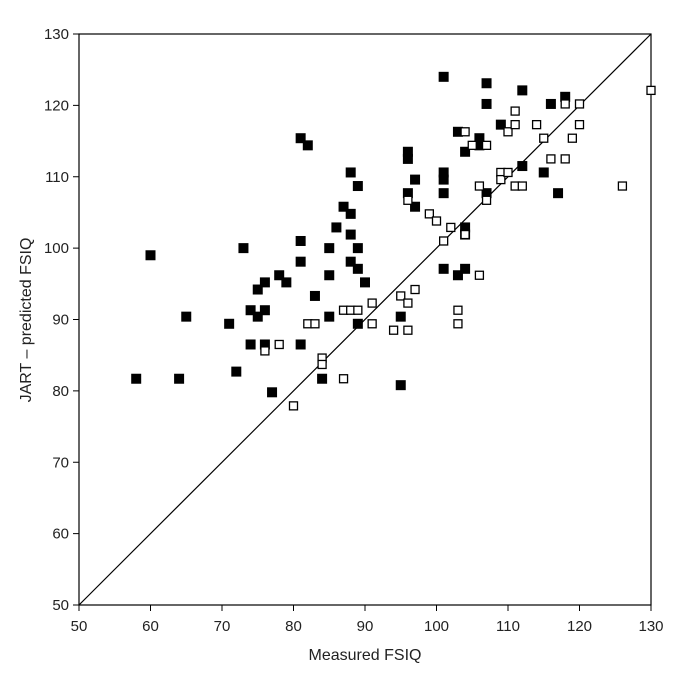  What do you see at coordinates (79, 626) in the screenshot?
I see `x-tick-label: 50` at bounding box center [79, 626].